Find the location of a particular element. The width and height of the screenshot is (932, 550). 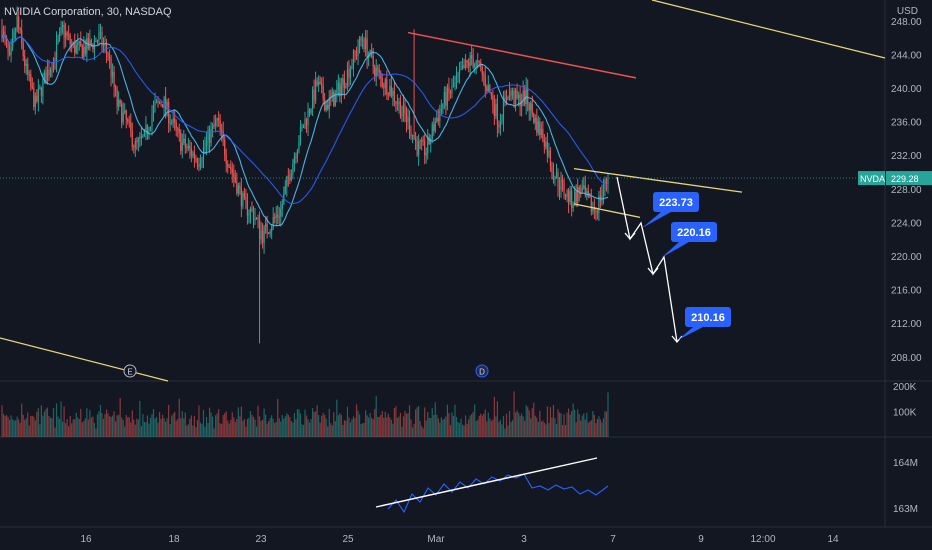

price-tick-label: 244.00 is located at coordinates (906, 55).